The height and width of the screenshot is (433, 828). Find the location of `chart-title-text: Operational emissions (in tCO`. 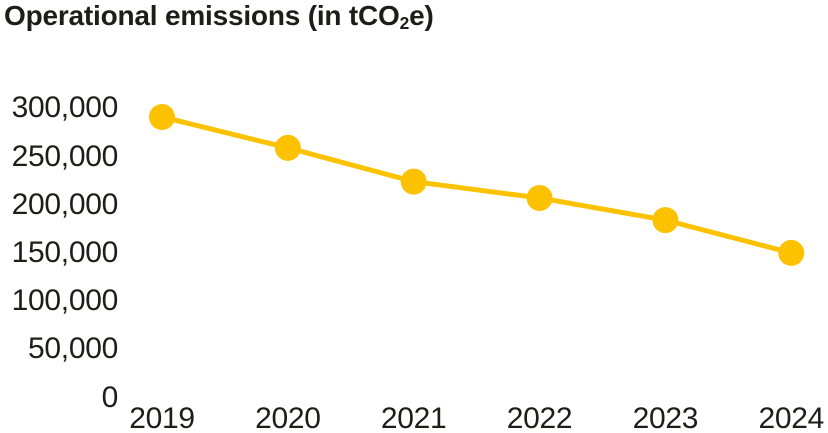

chart-title-text: Operational emissions (in tCO is located at coordinates (202, 15).